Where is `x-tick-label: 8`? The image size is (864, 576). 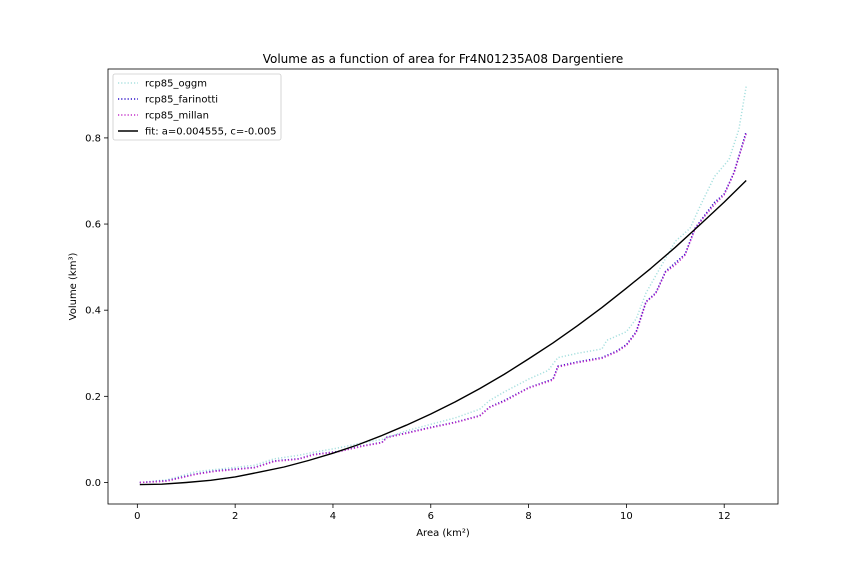 x-tick-label: 8 is located at coordinates (528, 516).